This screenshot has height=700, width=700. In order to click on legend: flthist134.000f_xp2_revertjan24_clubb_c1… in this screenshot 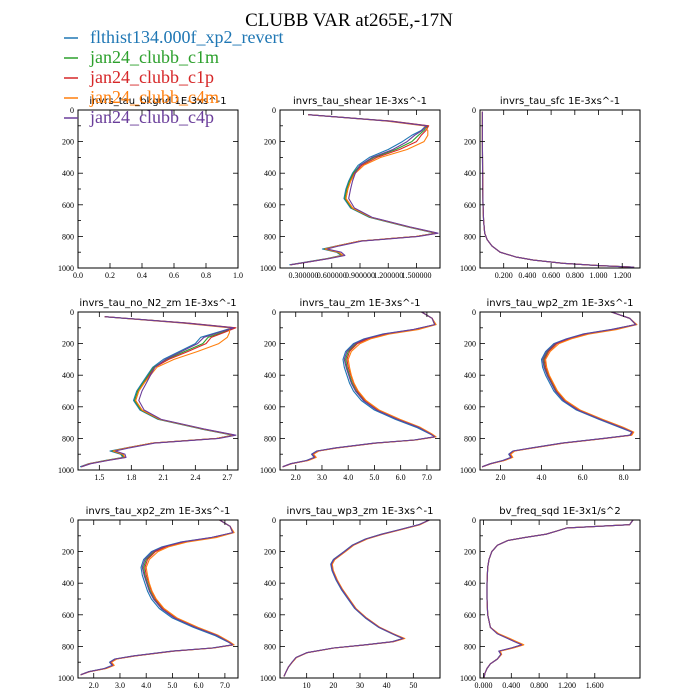, I will do `click(173, 77)`.